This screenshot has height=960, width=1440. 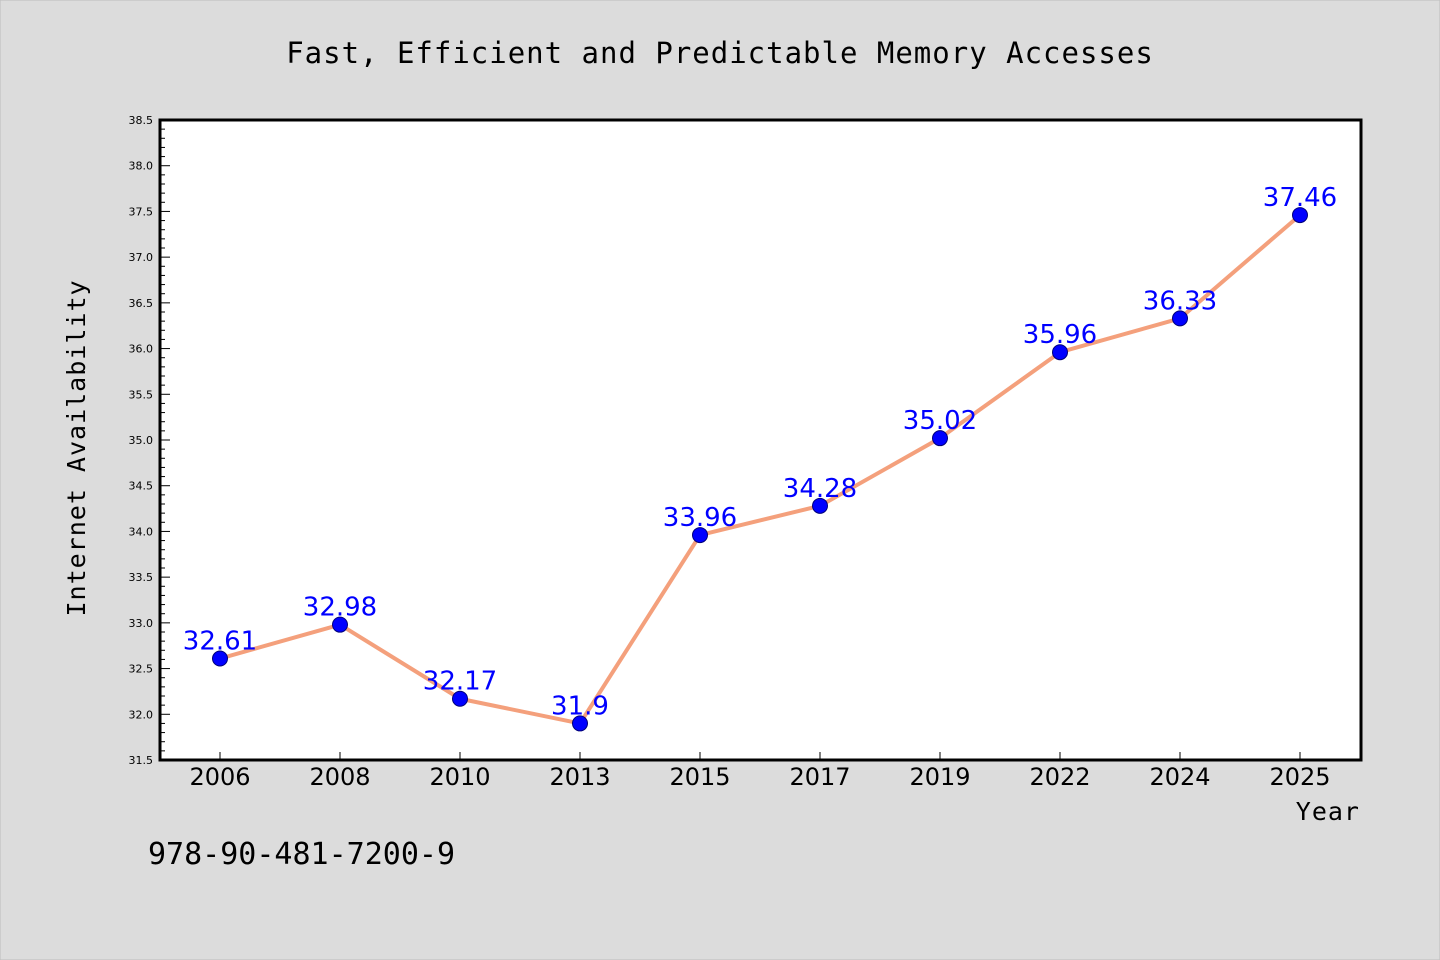 I want to click on y-tick-label: 38.5, so click(x=141, y=120).